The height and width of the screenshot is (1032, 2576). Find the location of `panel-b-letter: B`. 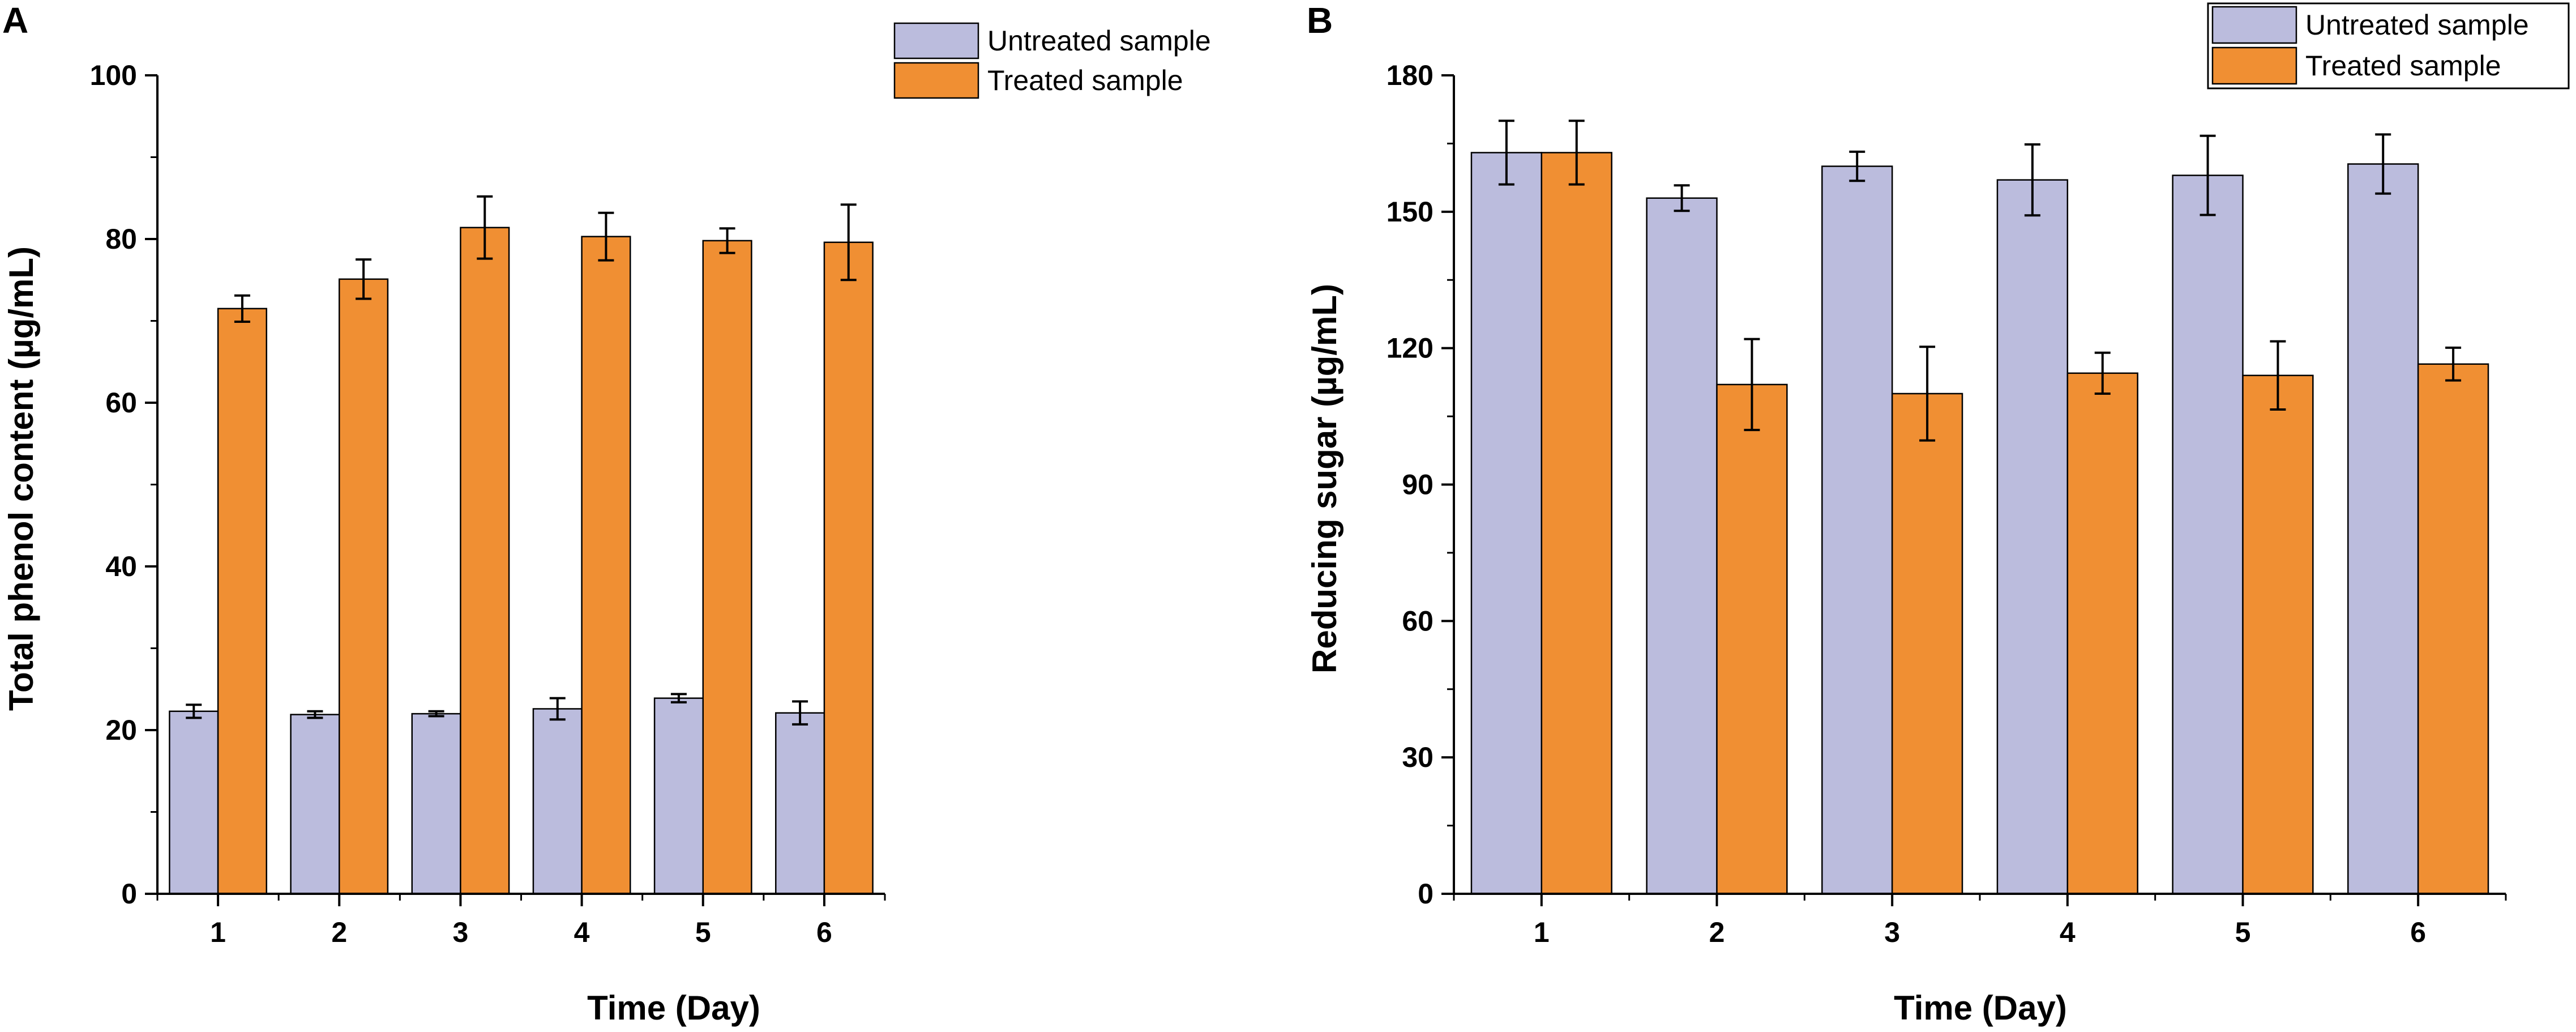

panel-b-letter: B is located at coordinates (1320, 20).